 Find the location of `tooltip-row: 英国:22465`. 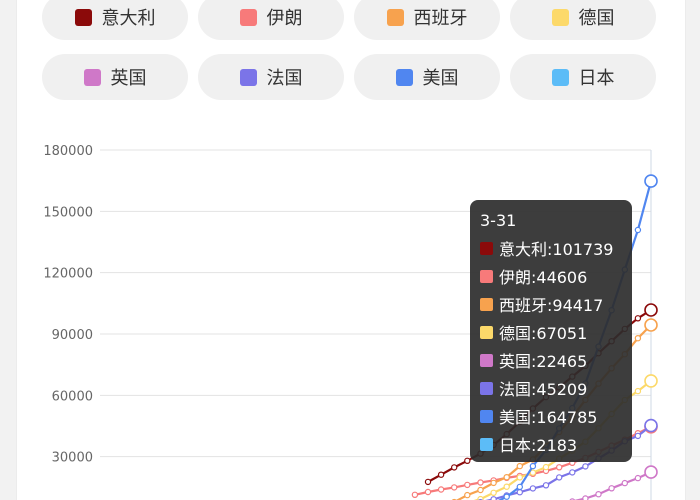

tooltip-row: 英国:22465 is located at coordinates (551, 360).